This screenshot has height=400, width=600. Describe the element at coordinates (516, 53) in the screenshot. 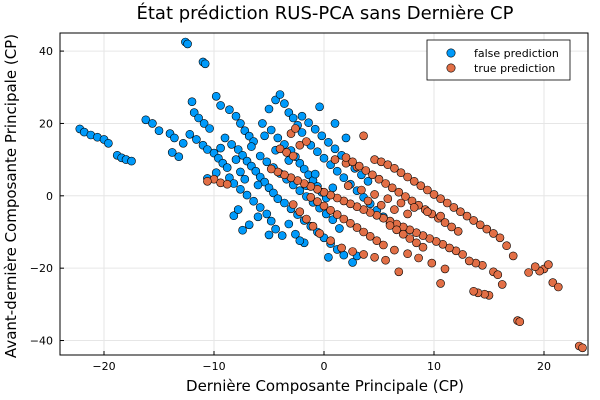

I see `legend-label-false-prediction: false prediction` at that location.